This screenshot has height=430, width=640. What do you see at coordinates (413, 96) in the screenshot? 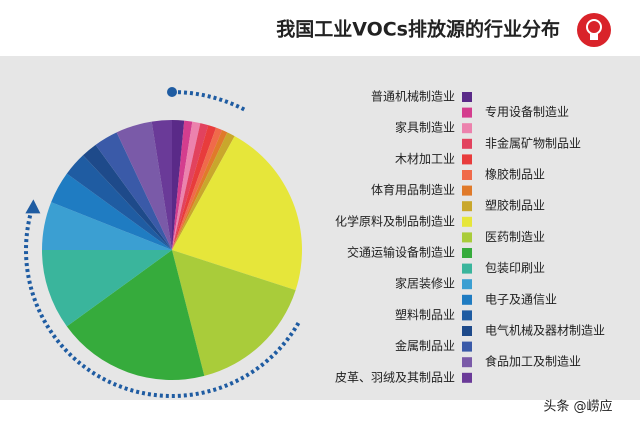
I see `legend-label: 普通机械制造业` at bounding box center [413, 96].